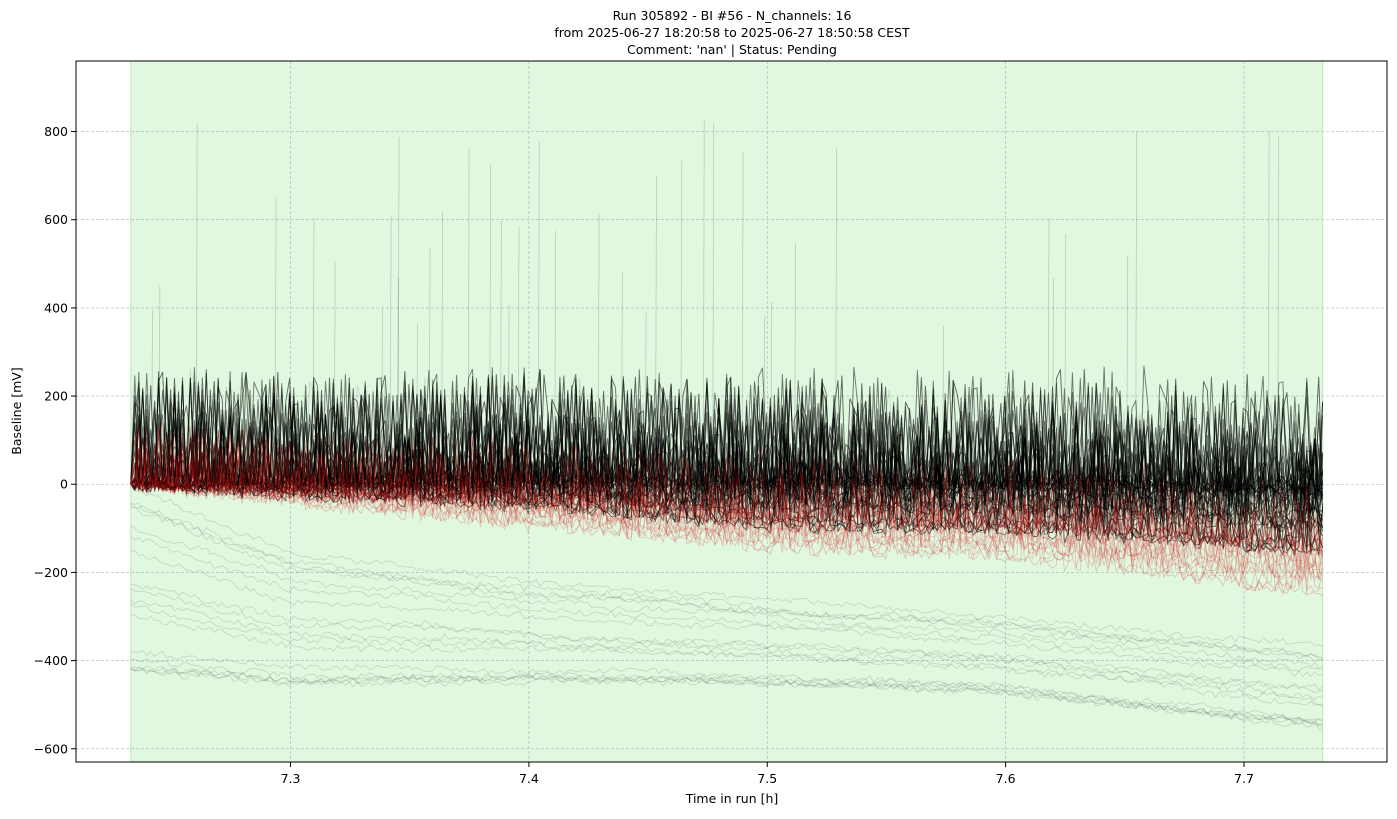 The image size is (1397, 819). I want to click on x-axis-label: Time in run [h], so click(732, 798).